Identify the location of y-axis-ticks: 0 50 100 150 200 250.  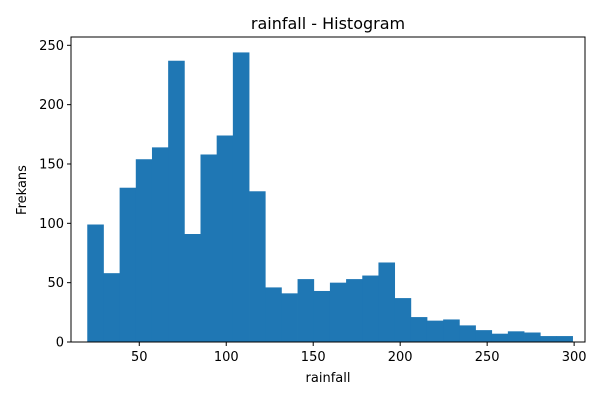
(55, 195).